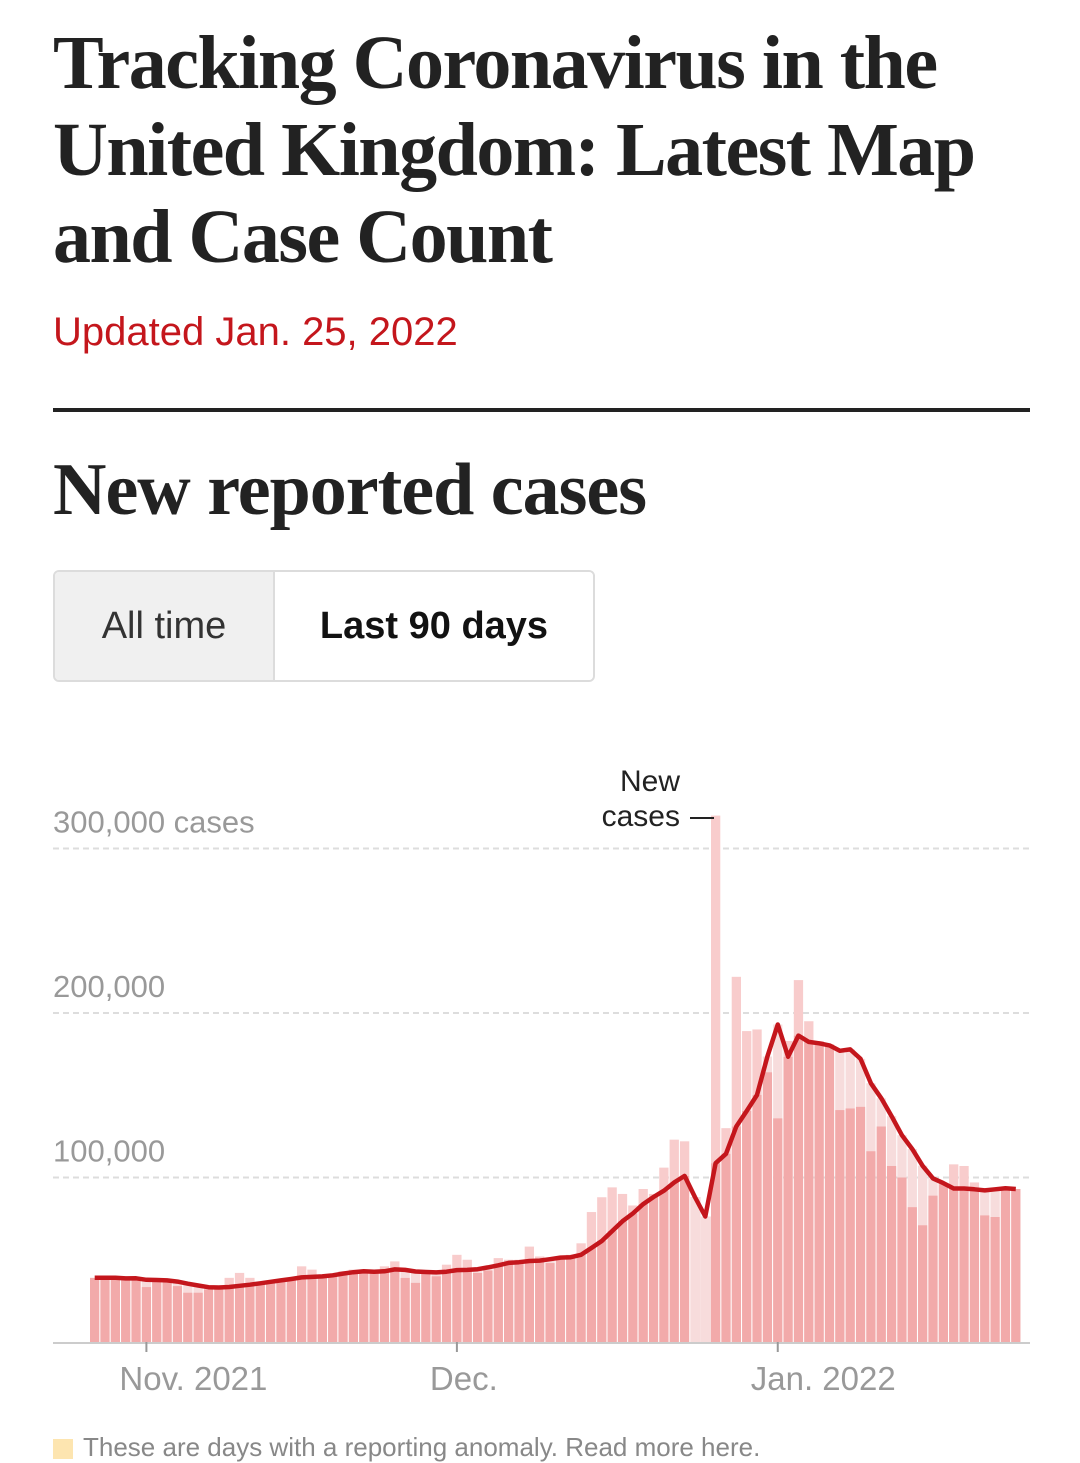 This screenshot has width=1080, height=1463. I want to click on x-tick-label: Dec., so click(464, 1378).